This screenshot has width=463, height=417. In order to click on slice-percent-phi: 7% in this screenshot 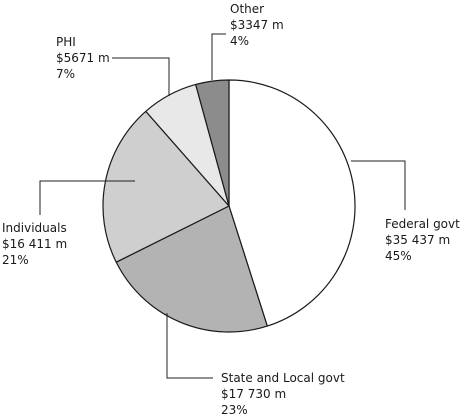, I will do `click(65, 74)`.